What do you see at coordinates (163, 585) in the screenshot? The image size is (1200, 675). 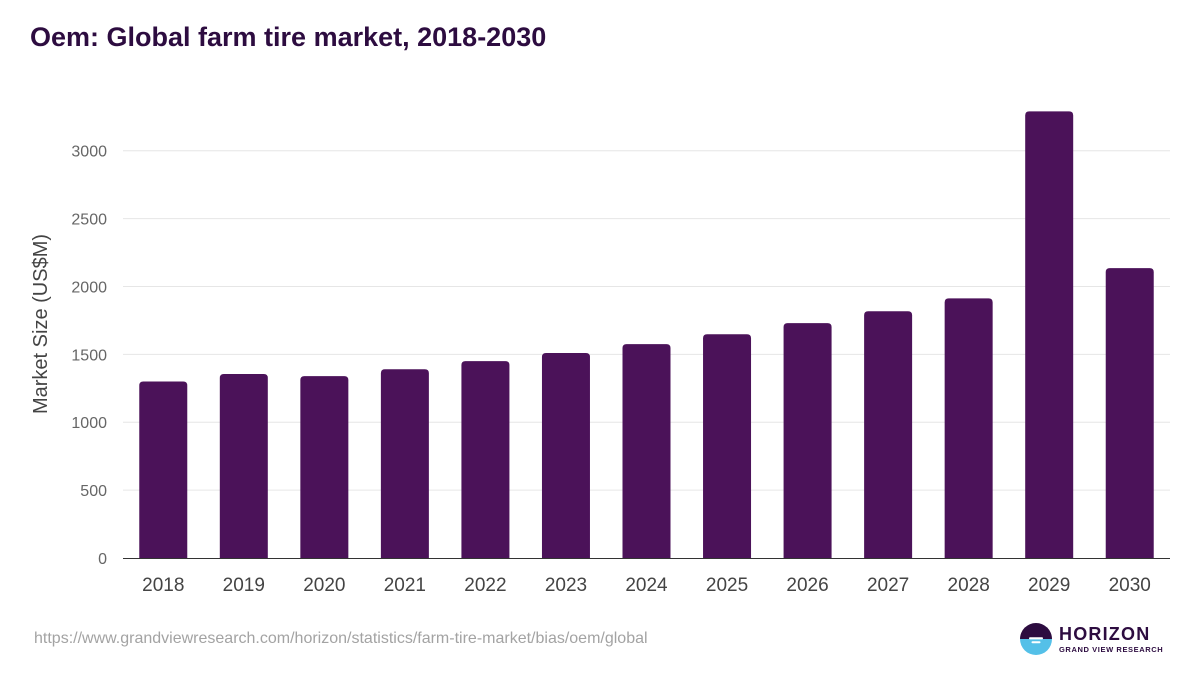 I see `x-tick-label: 2018` at bounding box center [163, 585].